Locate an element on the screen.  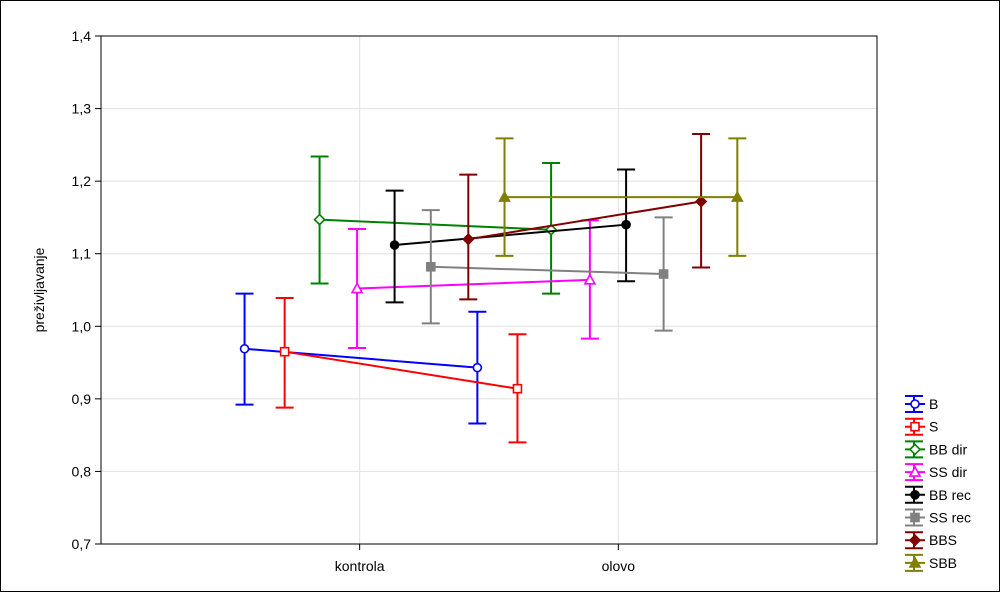
series-b is located at coordinates (361, 358).